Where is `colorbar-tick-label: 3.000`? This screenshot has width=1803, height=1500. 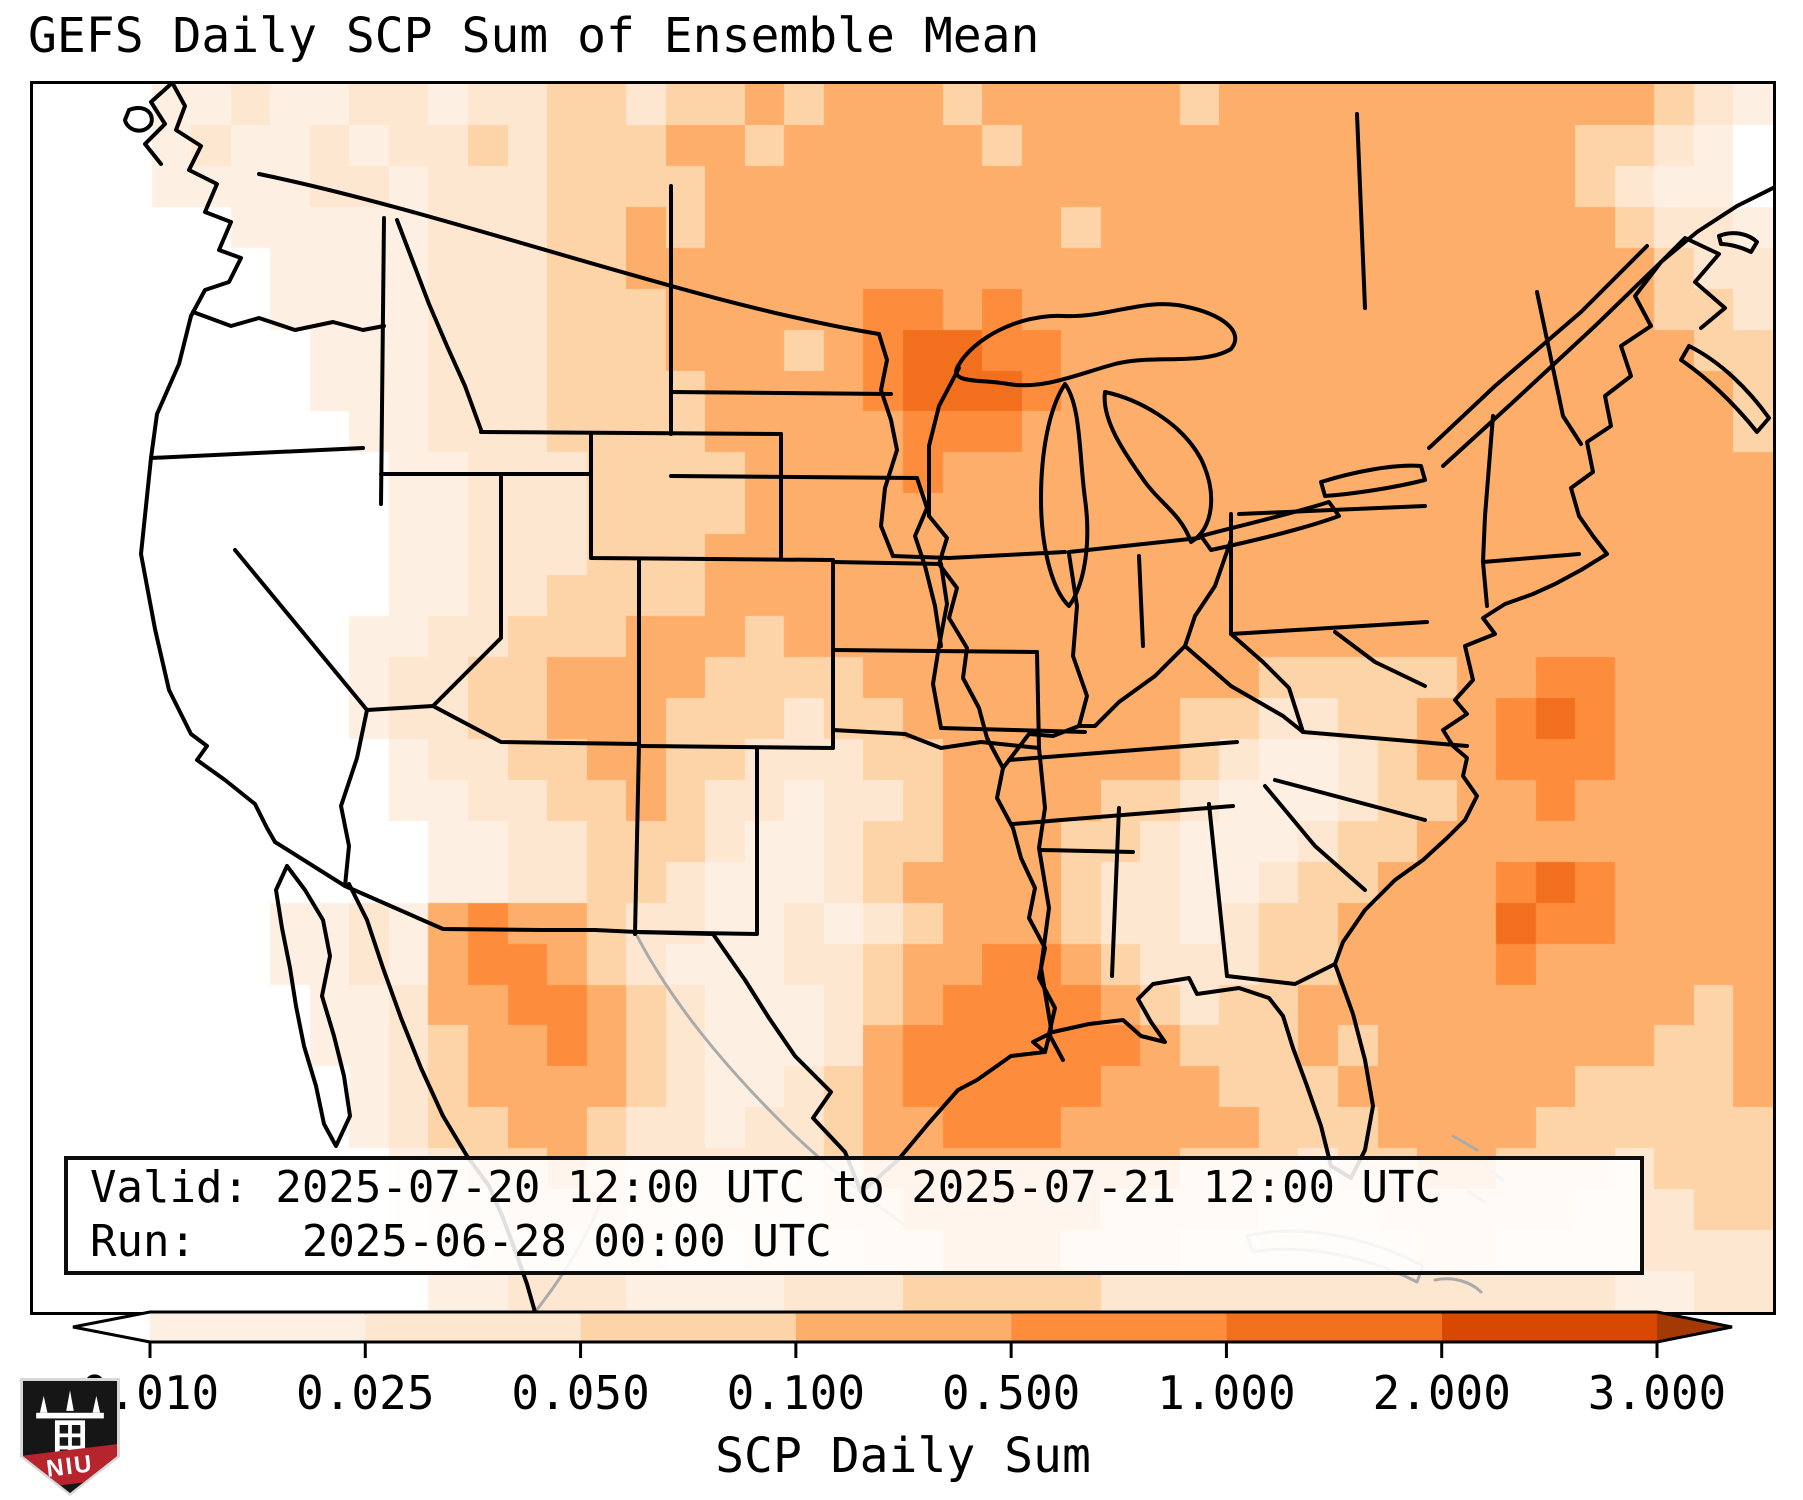
colorbar-tick-label: 3.000 is located at coordinates (1657, 1393).